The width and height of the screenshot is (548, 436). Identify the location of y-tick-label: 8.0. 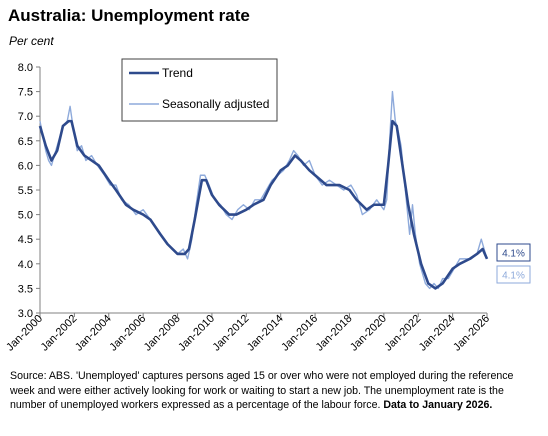
(25, 68).